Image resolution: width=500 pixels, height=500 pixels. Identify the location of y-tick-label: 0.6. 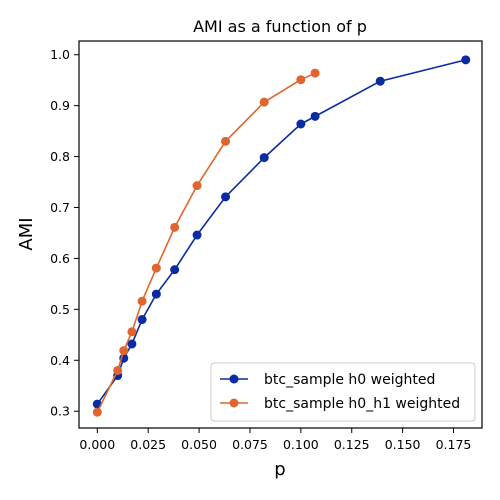
(60, 258).